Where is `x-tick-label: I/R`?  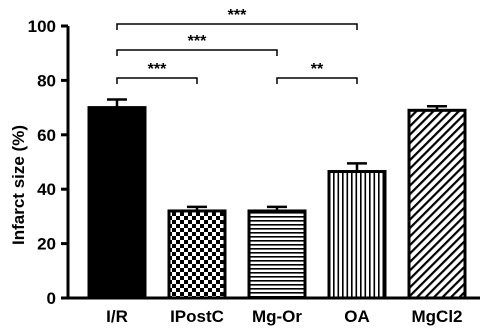
x-tick-label: I/R is located at coordinates (117, 316).